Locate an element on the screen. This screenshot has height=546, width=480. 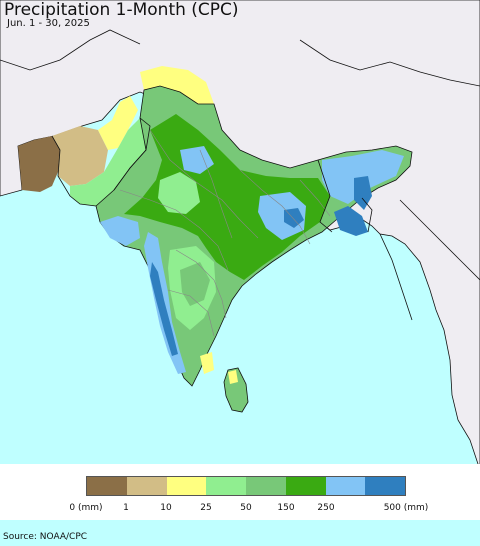
region-sindh-light is located at coordinates (110, 162).